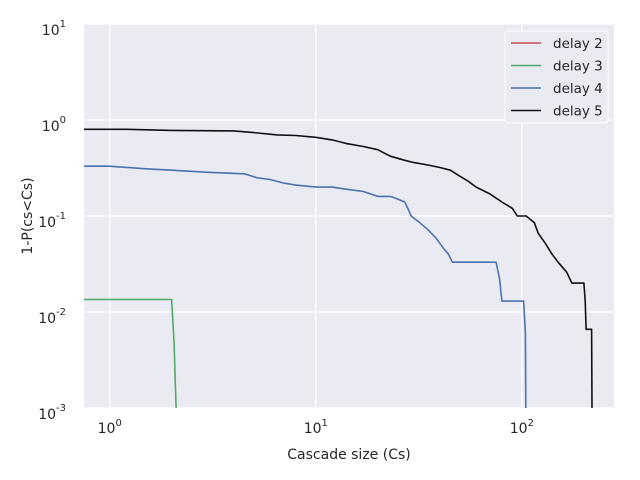 The height and width of the screenshot is (480, 640). I want to click on x-tick-label: 10¹, so click(316, 427).